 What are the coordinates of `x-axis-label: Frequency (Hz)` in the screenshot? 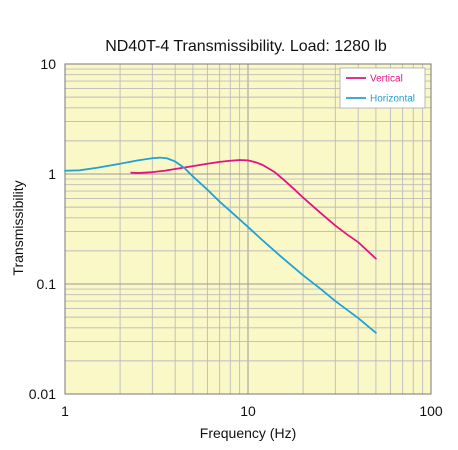 It's located at (248, 433).